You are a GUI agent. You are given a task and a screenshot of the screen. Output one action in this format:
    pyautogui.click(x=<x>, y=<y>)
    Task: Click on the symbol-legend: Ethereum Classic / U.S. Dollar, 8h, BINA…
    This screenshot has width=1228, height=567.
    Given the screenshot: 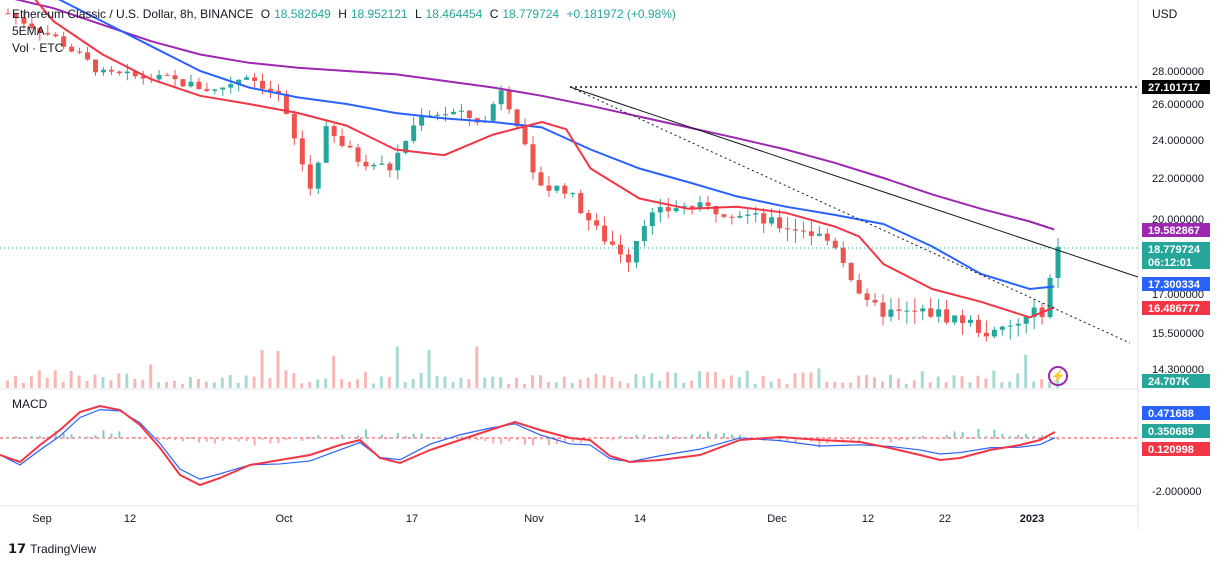 What is the action you would take?
    pyautogui.click(x=346, y=14)
    